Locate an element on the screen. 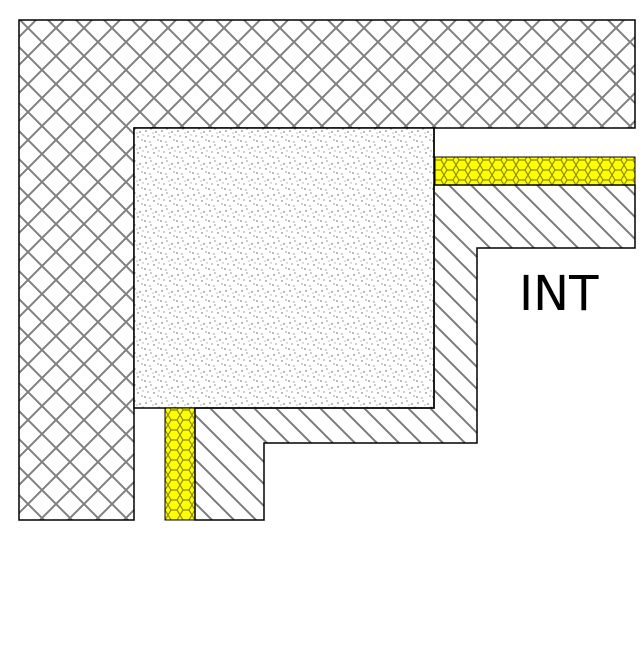 The height and width of the screenshot is (650, 644). insulation-strip-horizontal is located at coordinates (535, 171).